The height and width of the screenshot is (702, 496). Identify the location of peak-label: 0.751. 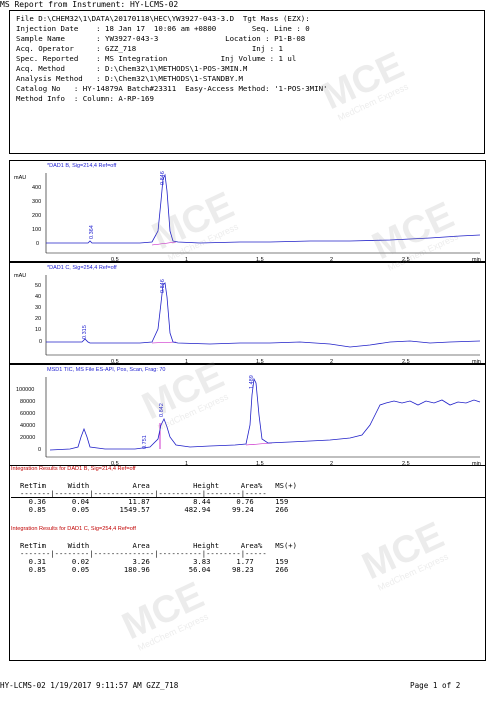
(145, 442).